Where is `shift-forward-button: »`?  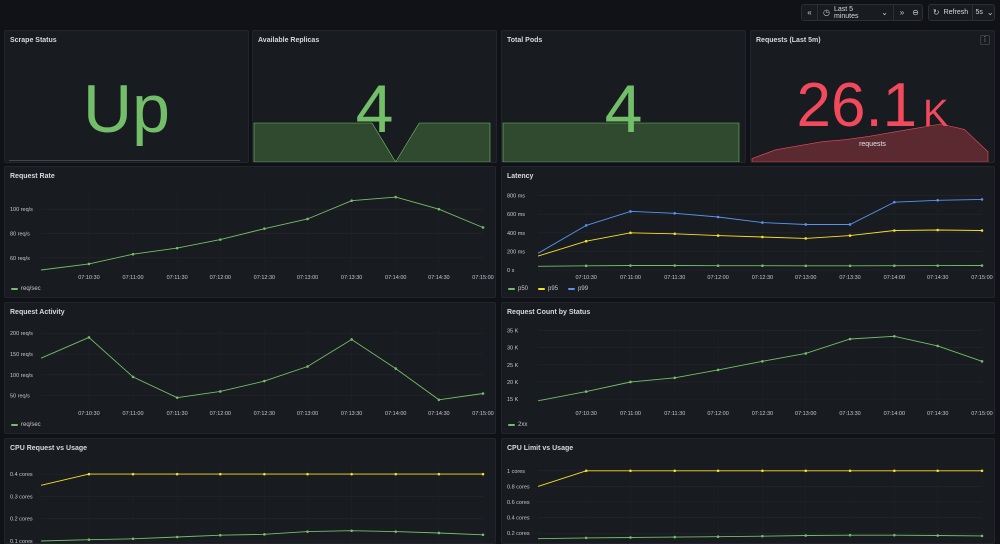
shift-forward-button: » is located at coordinates (902, 12).